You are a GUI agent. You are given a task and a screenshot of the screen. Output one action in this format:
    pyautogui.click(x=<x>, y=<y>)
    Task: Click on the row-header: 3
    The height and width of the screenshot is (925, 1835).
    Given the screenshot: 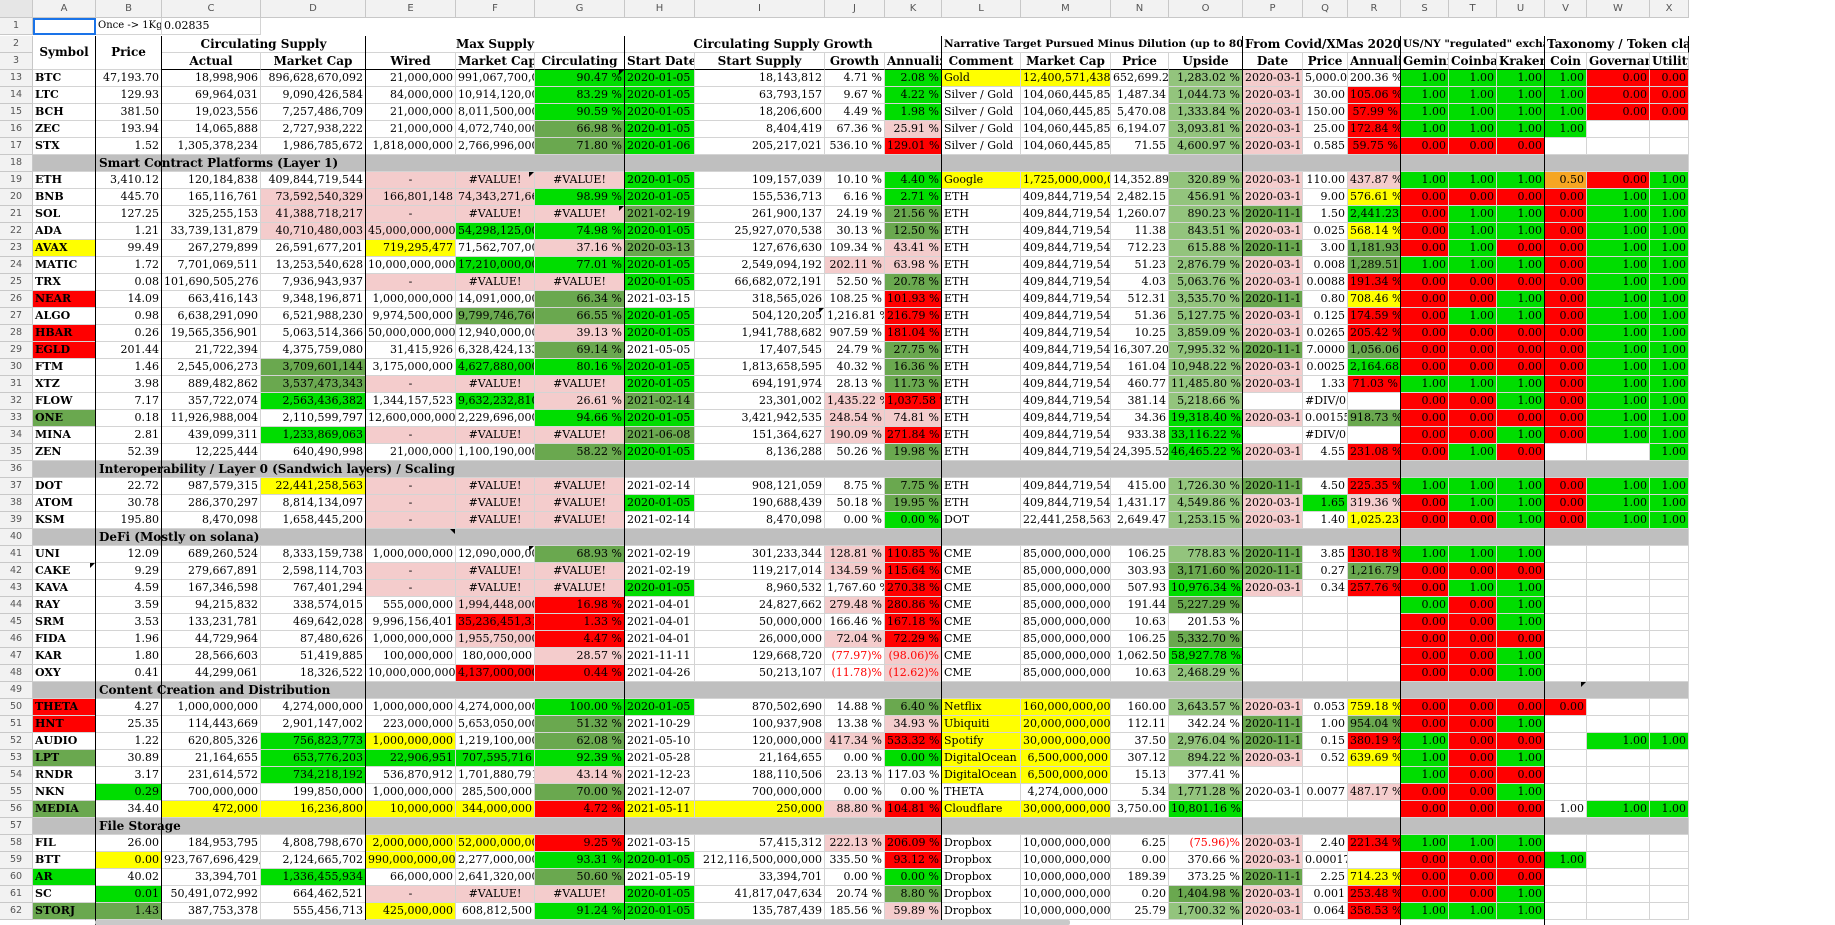 What is the action you would take?
    pyautogui.click(x=16, y=61)
    